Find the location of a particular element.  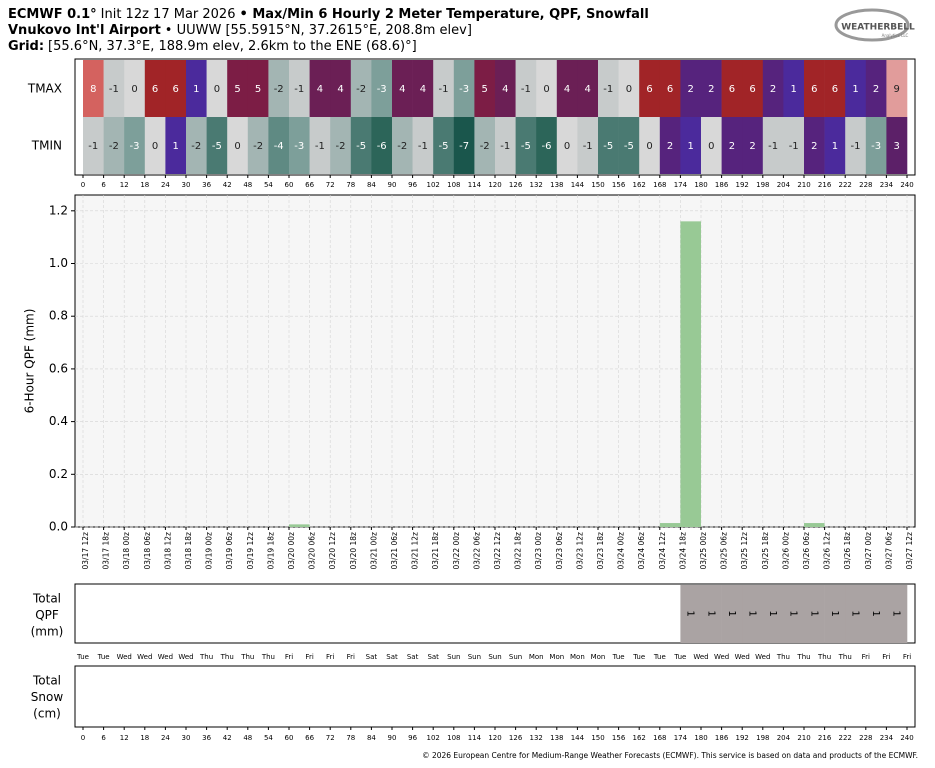

logo-swoosh is located at coordinates (872, 25).